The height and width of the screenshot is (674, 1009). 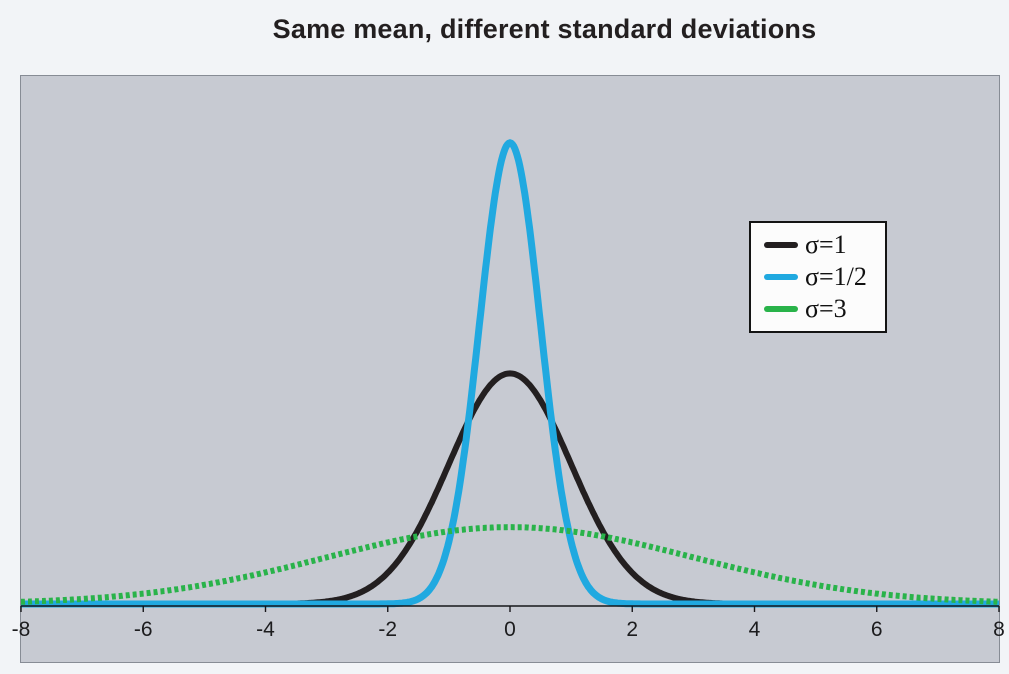 I want to click on x-tick-label: 2, so click(x=632, y=629).